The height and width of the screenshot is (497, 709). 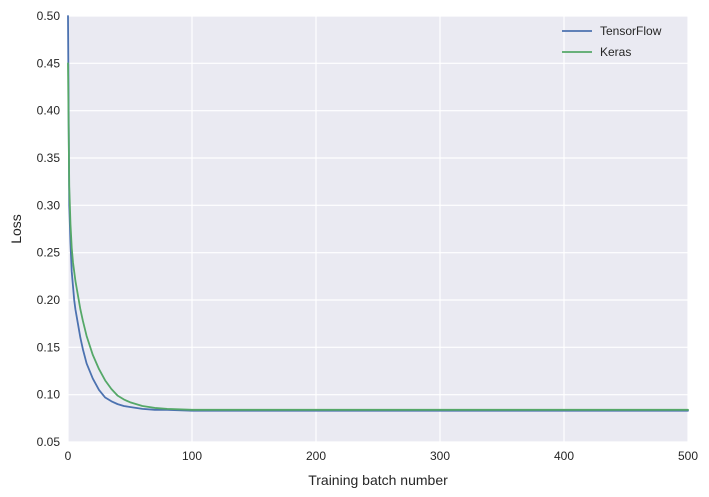 What do you see at coordinates (49, 16) in the screenshot?
I see `y-tick-label: 0.50` at bounding box center [49, 16].